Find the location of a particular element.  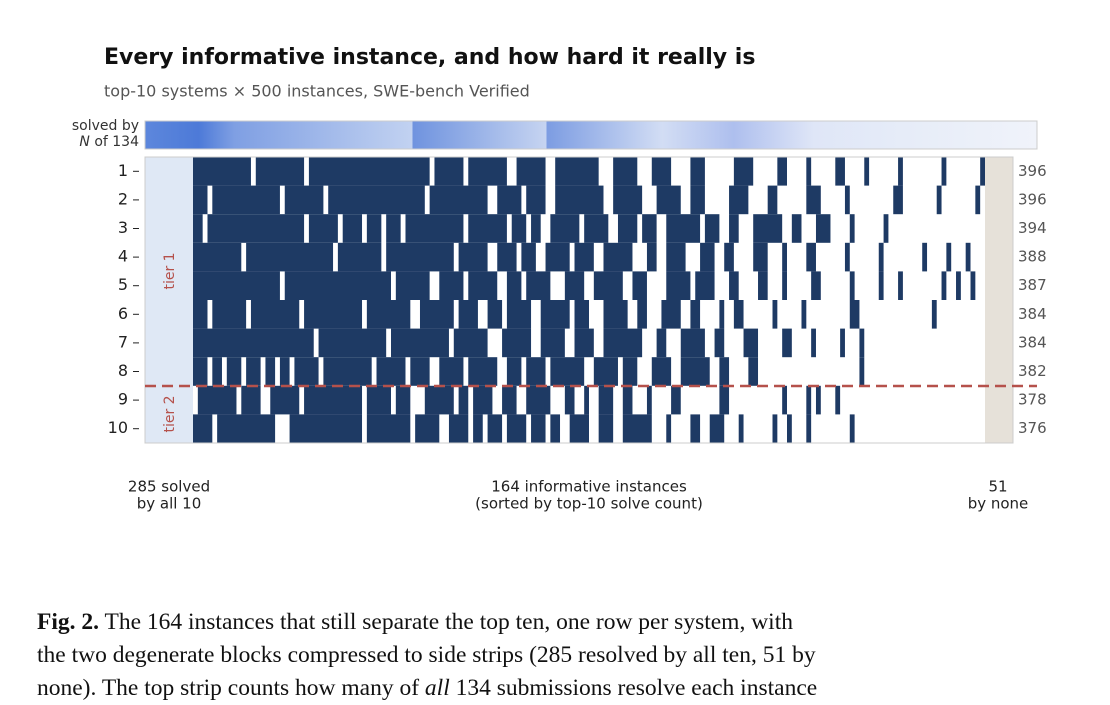

strip-label: solved by is located at coordinates (105, 126).